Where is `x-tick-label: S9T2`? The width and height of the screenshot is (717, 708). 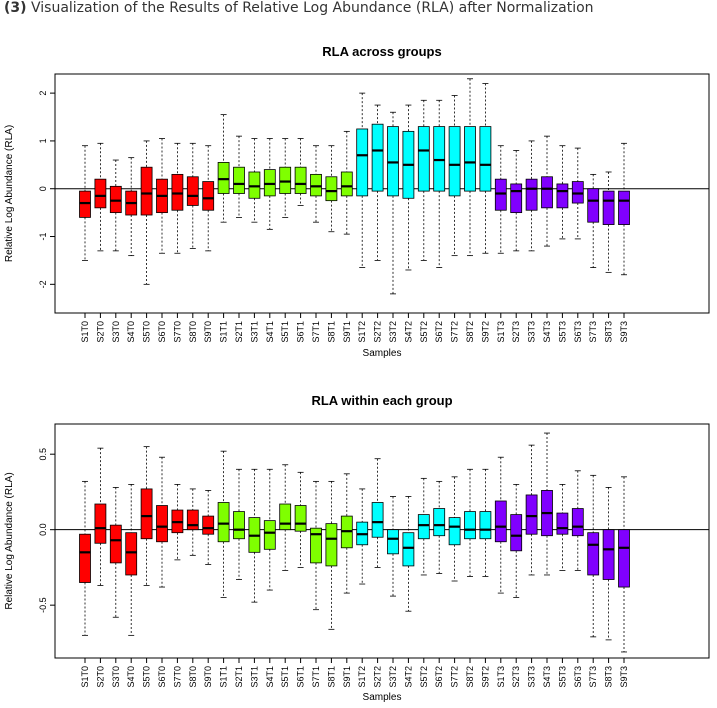
x-tick-label: S9T2 is located at coordinates (485, 332).